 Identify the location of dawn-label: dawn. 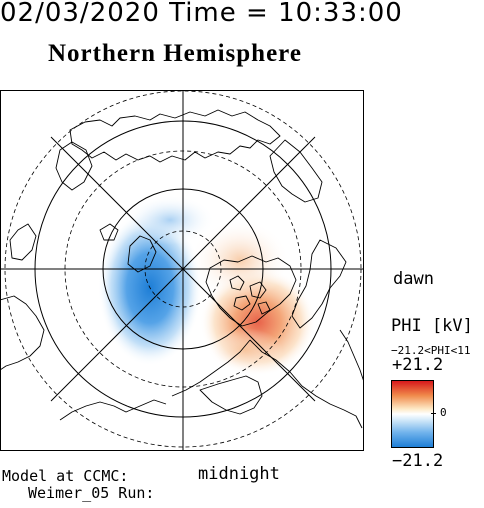
(413, 279).